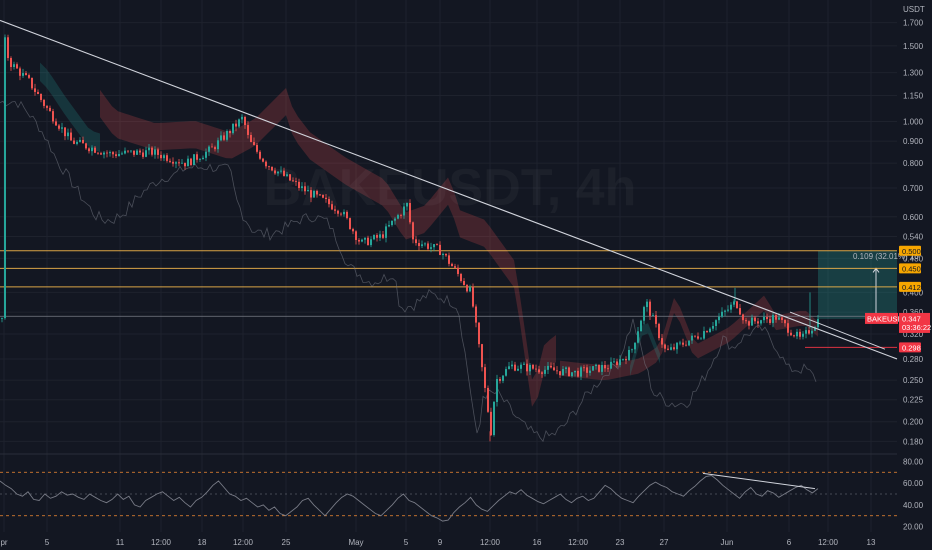 The height and width of the screenshot is (550, 932). Describe the element at coordinates (913, 359) in the screenshot. I see `price-tick: 0.280` at that location.